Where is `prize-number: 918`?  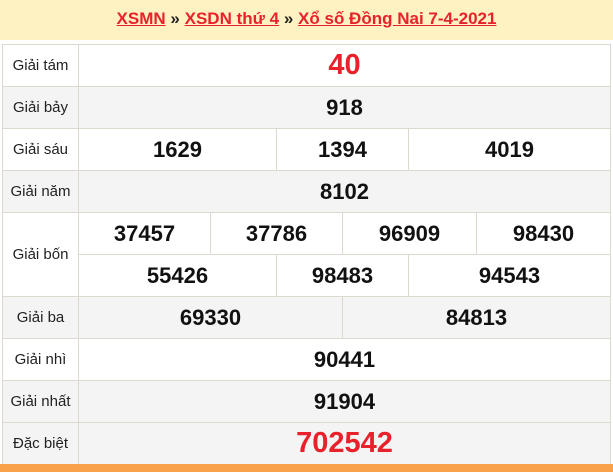
prize-number: 918 is located at coordinates (345, 107).